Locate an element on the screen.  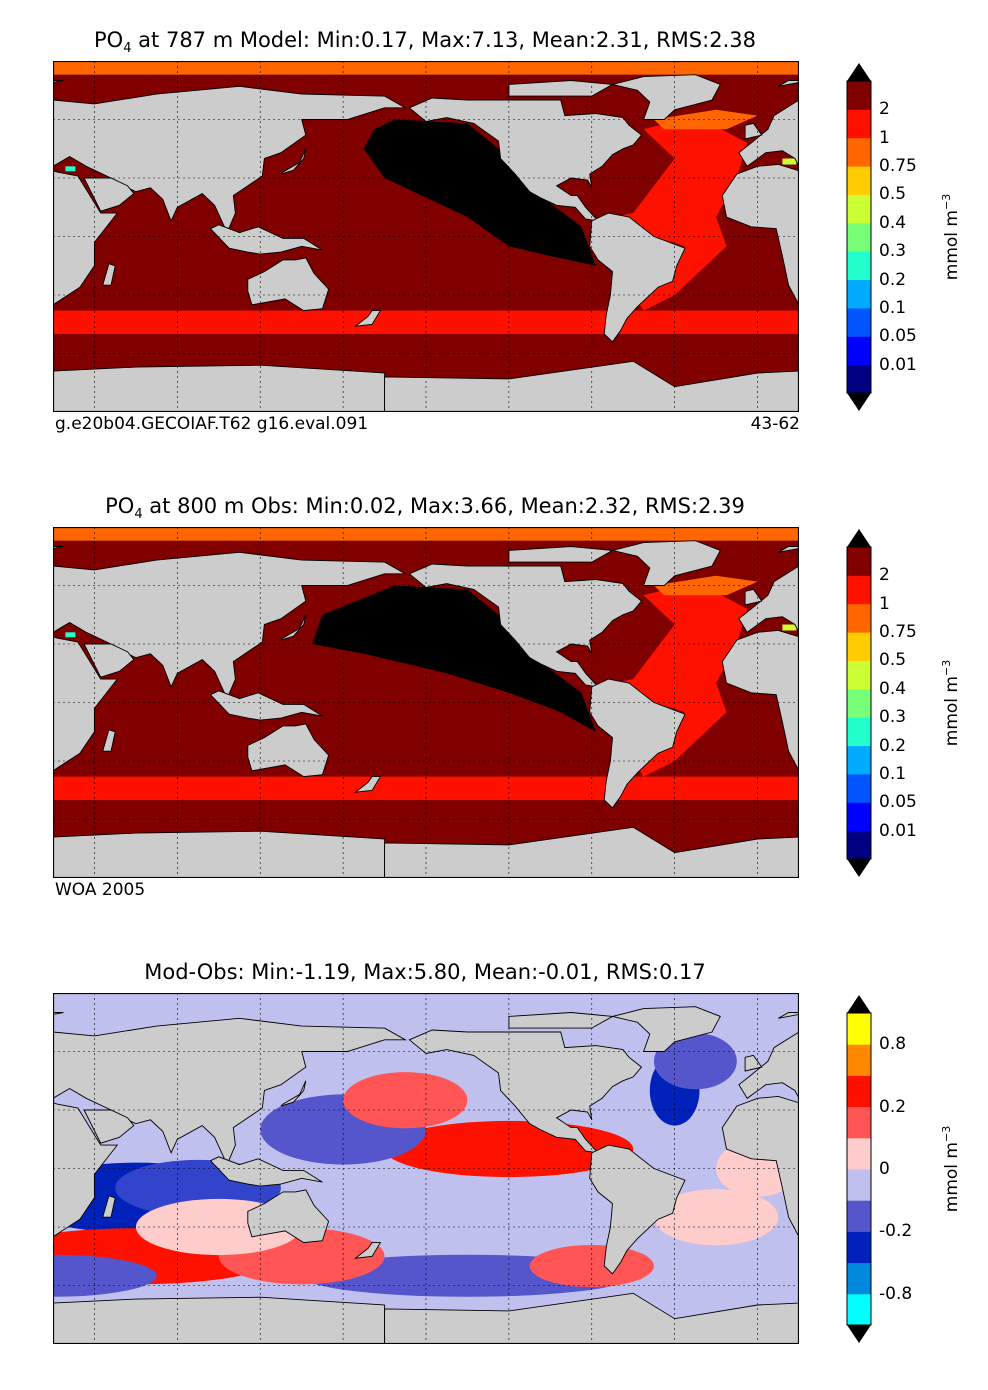
colorbar-tick-label: -0.8 is located at coordinates (896, 1293).